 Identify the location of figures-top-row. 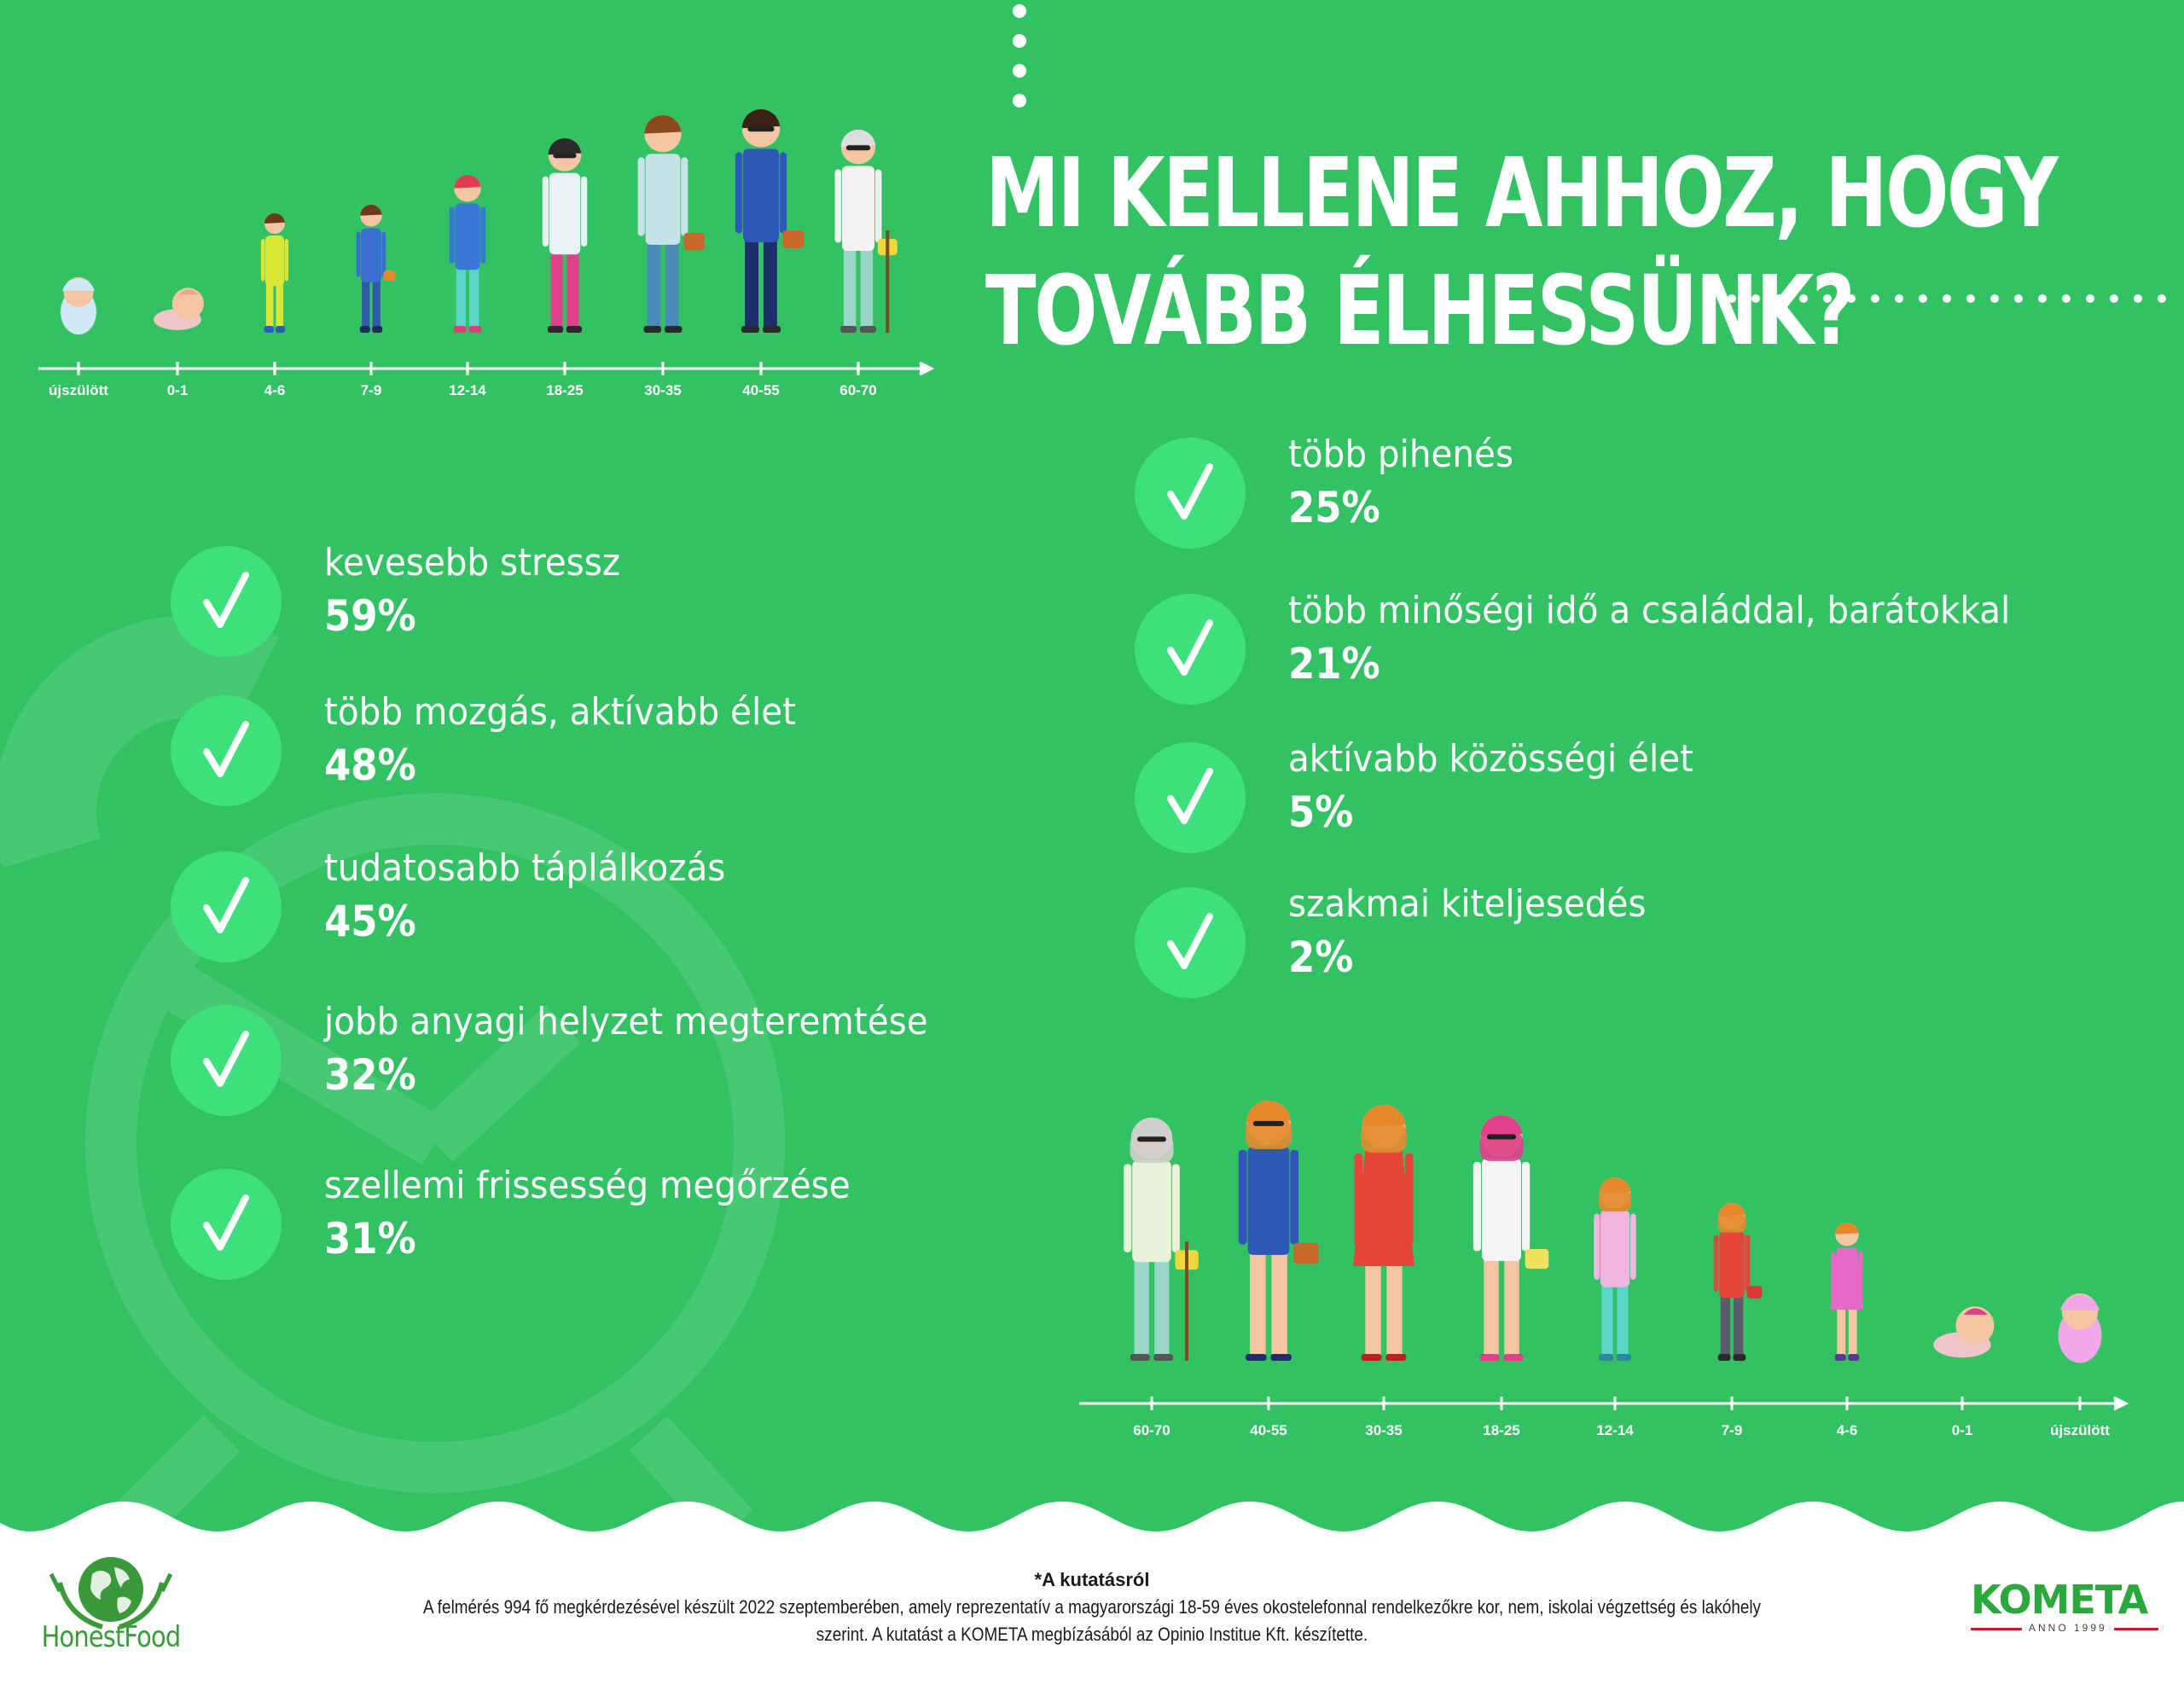
(479, 222).